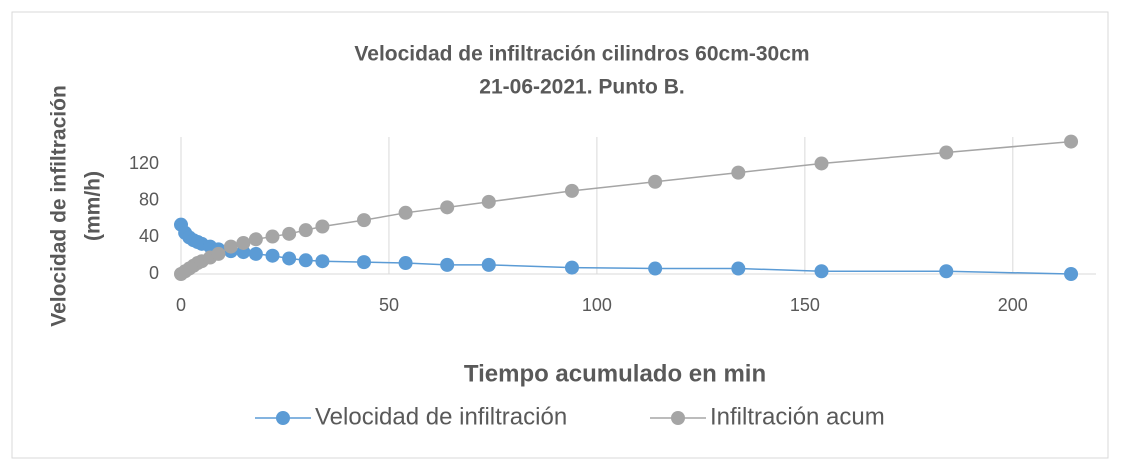 The width and height of the screenshot is (1128, 460). What do you see at coordinates (805, 305) in the screenshot?
I see `x-tick-label: 150` at bounding box center [805, 305].